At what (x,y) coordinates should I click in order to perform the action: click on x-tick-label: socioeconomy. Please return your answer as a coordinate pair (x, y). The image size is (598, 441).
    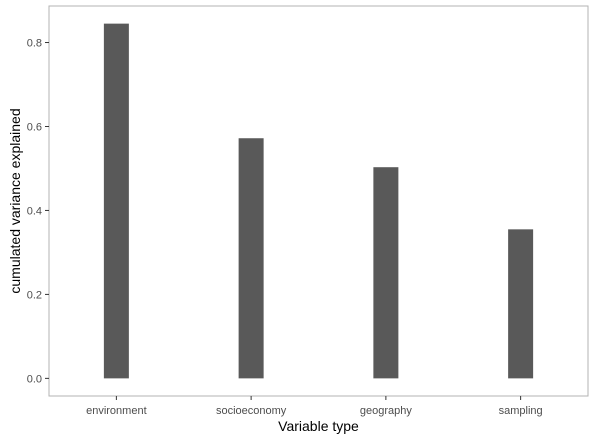
    Looking at the image, I should click on (251, 411).